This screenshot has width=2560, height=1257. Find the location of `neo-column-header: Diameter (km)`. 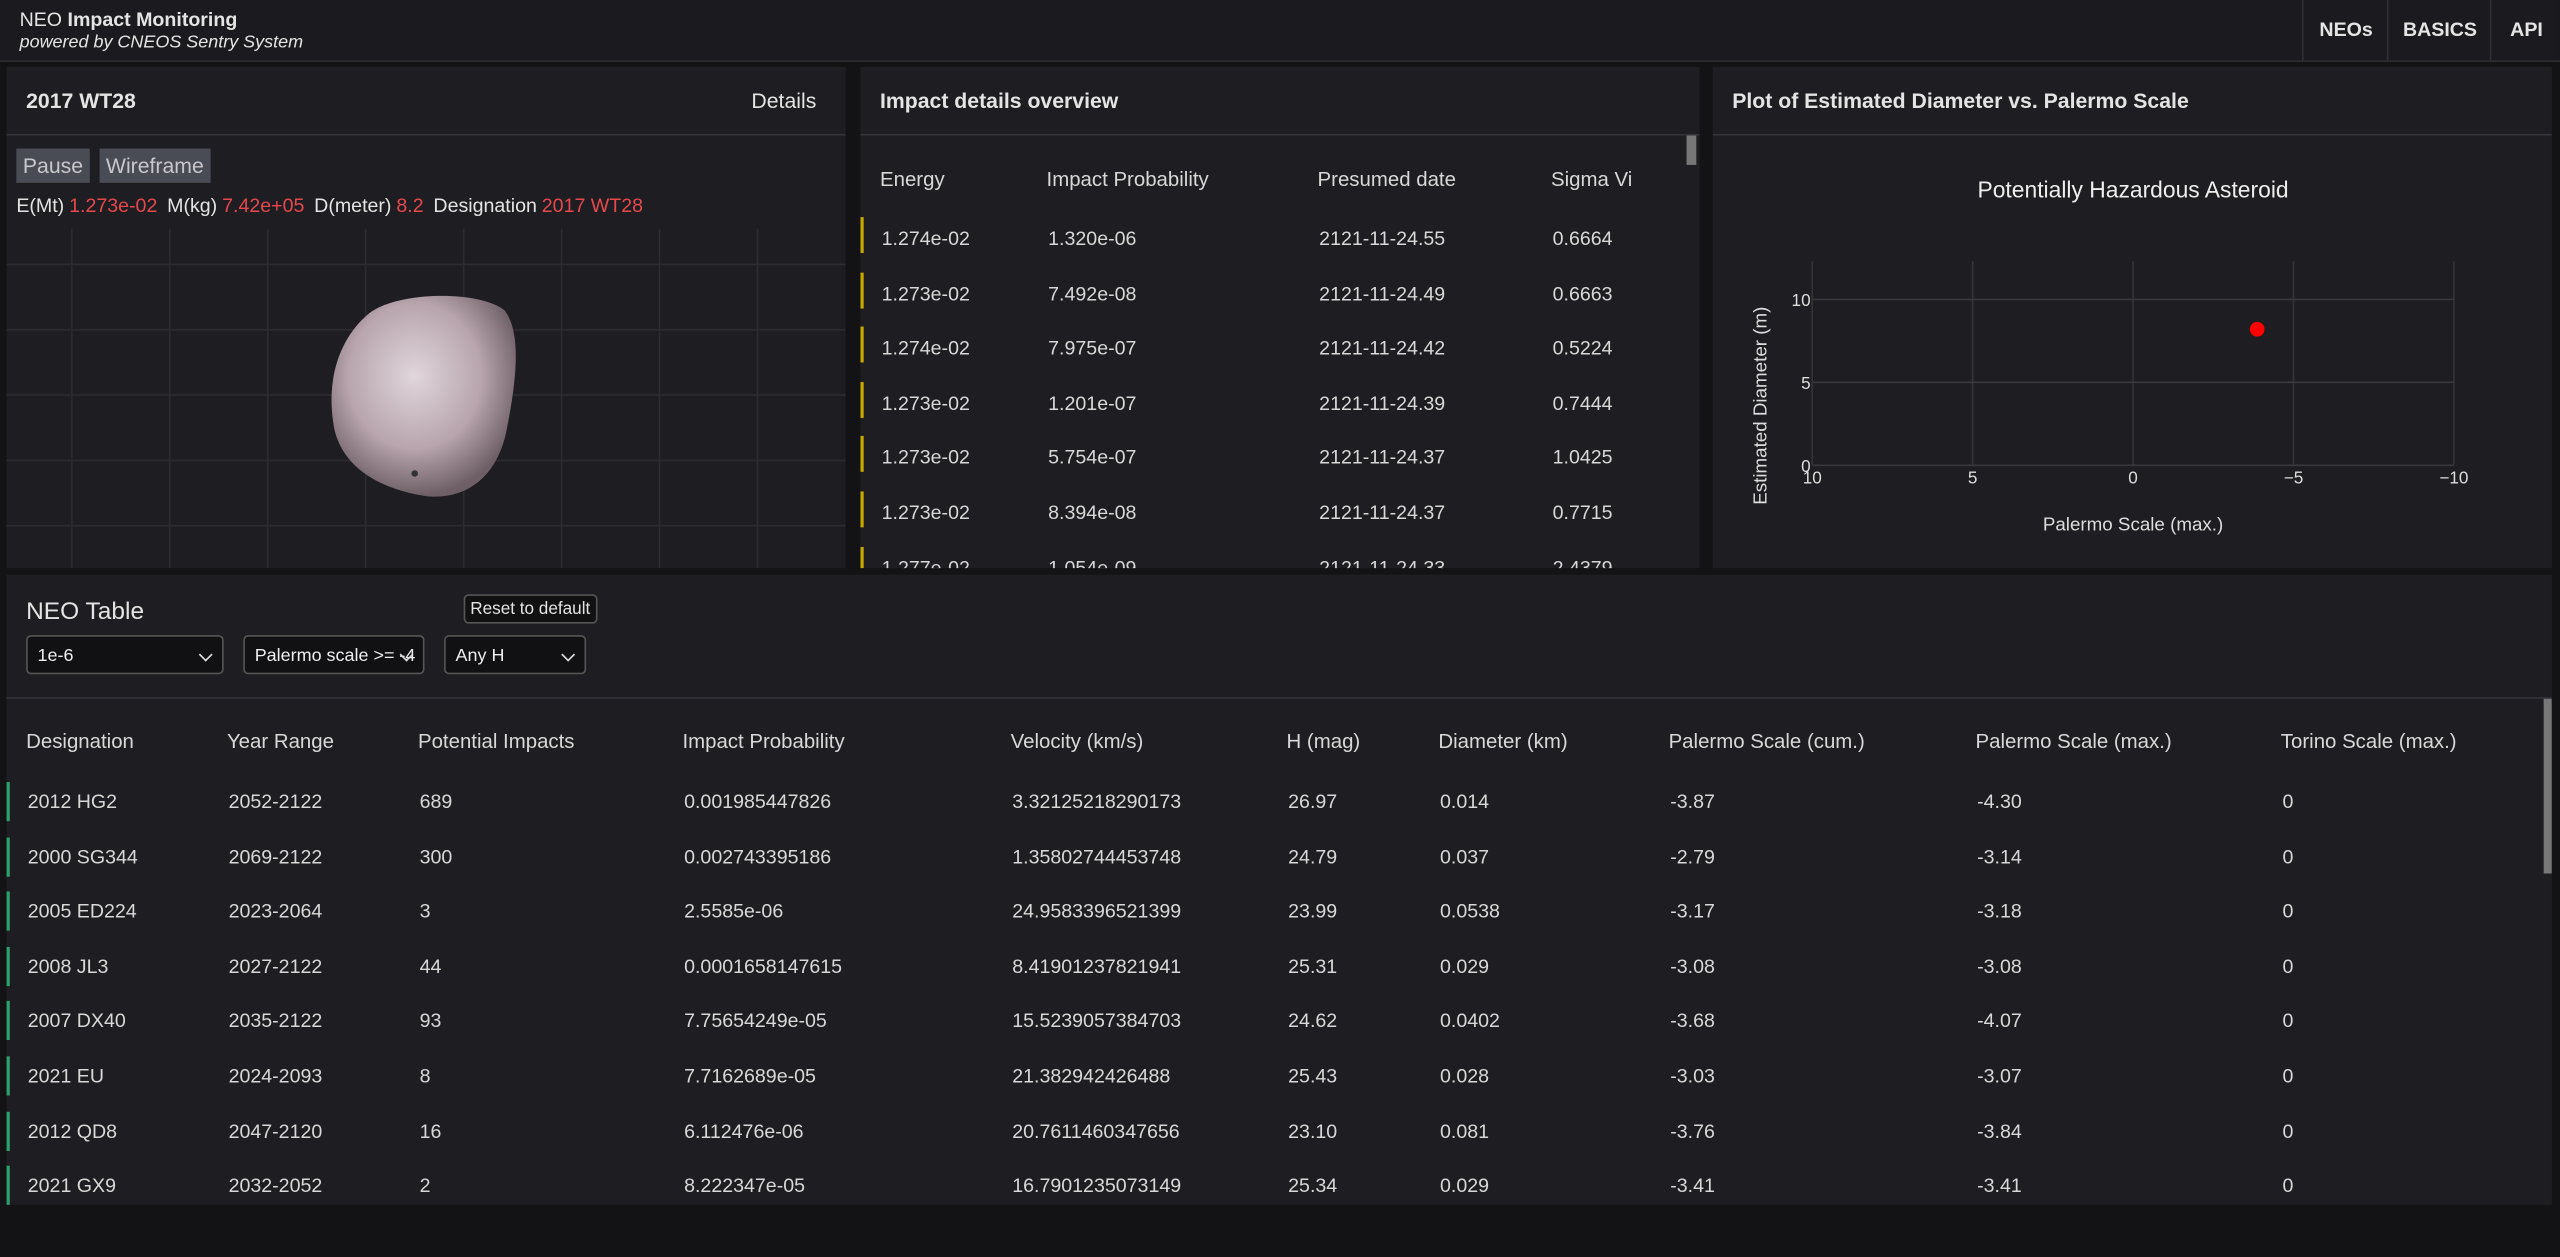

neo-column-header: Diameter (km) is located at coordinates (1503, 741).